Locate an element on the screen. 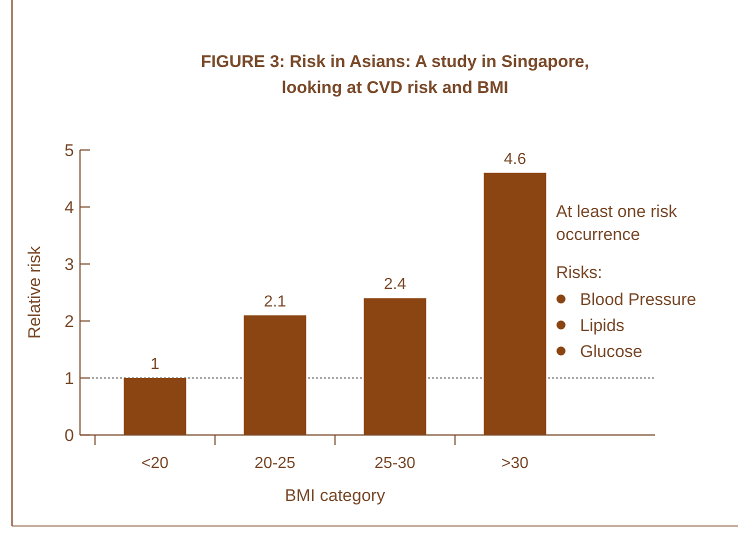 Image resolution: width=738 pixels, height=534 pixels. y-tick-label: 5 is located at coordinates (69, 150).